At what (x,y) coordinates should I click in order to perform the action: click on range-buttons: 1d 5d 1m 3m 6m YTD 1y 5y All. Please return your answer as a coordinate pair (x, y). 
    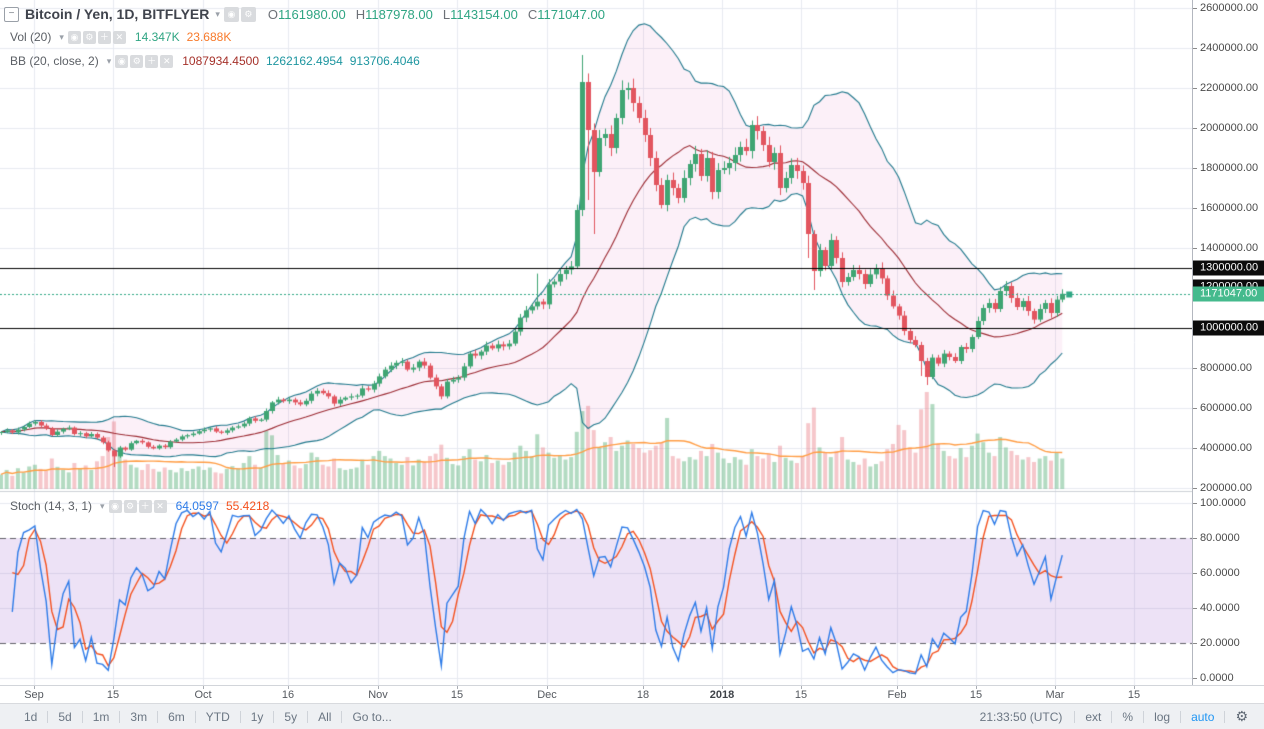
    Looking at the image, I should click on (170, 717).